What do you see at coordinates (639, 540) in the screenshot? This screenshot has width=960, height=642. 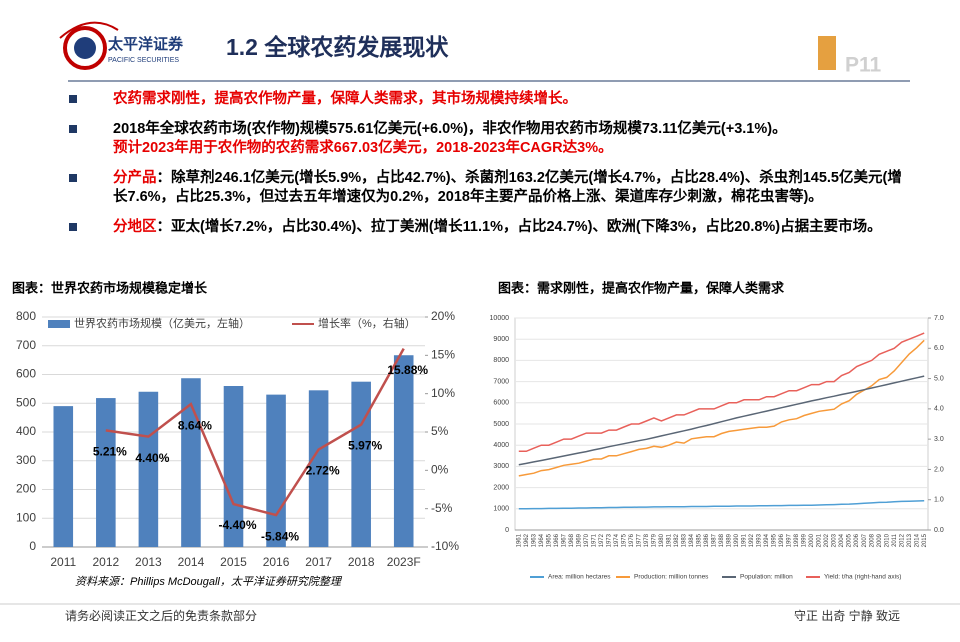 I see `x-tick-label: 1977` at bounding box center [639, 540].